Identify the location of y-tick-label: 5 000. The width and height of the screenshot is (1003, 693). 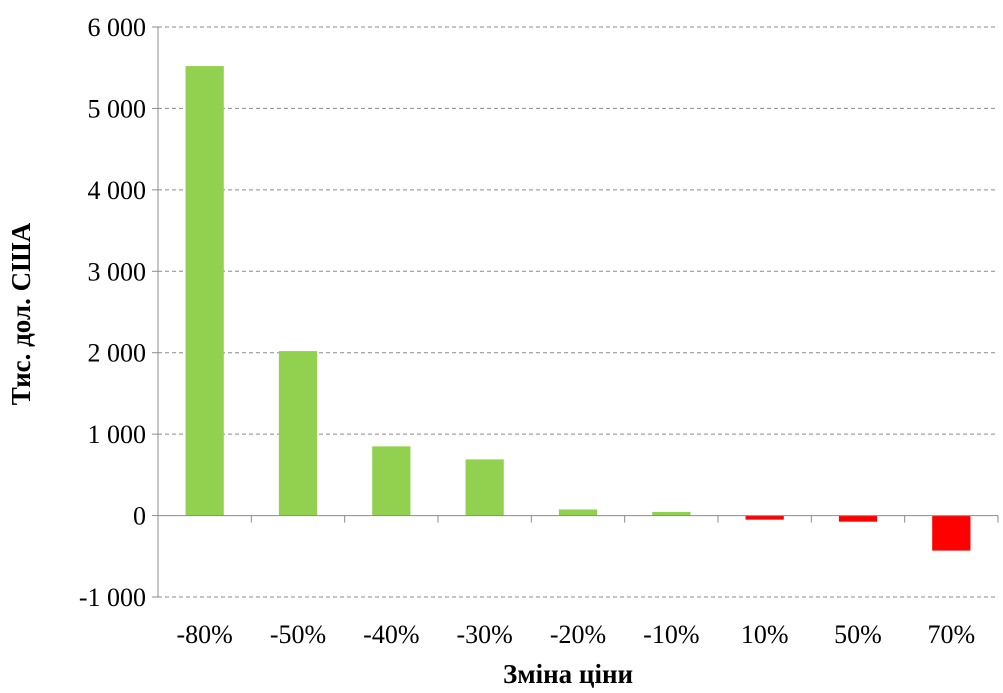
(117, 108).